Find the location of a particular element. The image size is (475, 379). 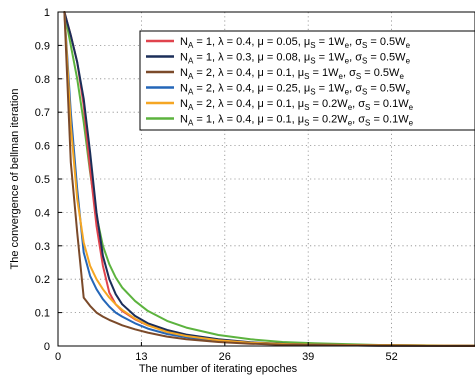

y-tick-label: 0.8 is located at coordinates (42, 80).